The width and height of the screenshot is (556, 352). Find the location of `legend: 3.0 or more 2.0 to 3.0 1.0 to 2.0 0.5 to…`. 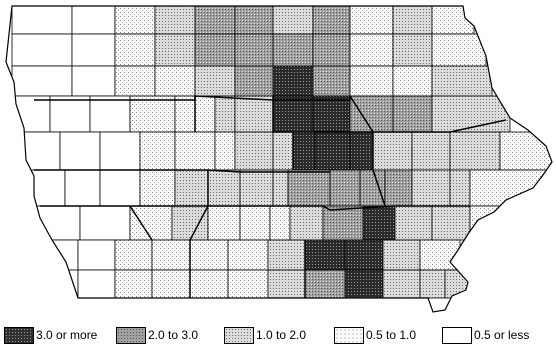

legend: 3.0 or more 2.0 to 3.0 1.0 to 2.0 0.5 to… is located at coordinates (278, 335).